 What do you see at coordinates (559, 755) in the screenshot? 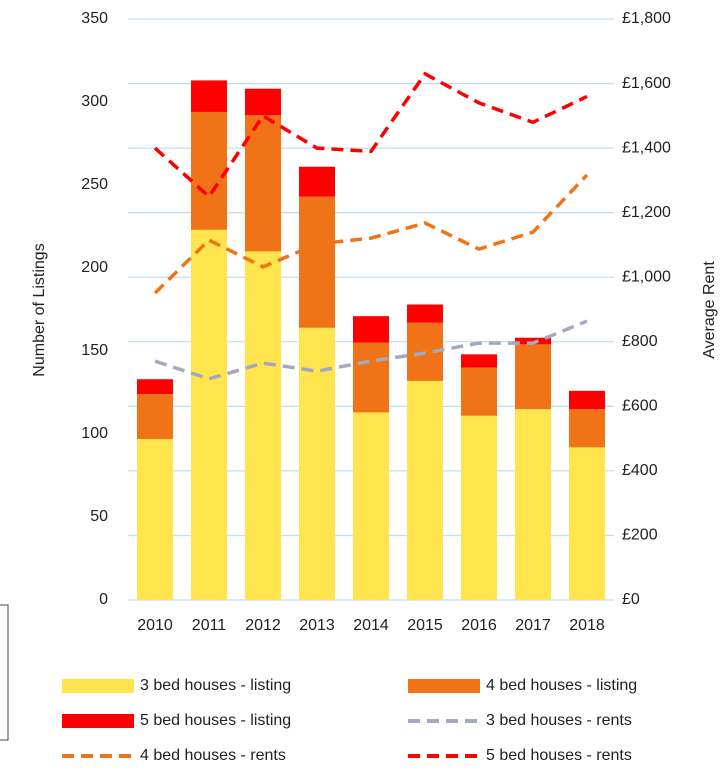
I see `legend-label: 5 bed houses - rents` at bounding box center [559, 755].